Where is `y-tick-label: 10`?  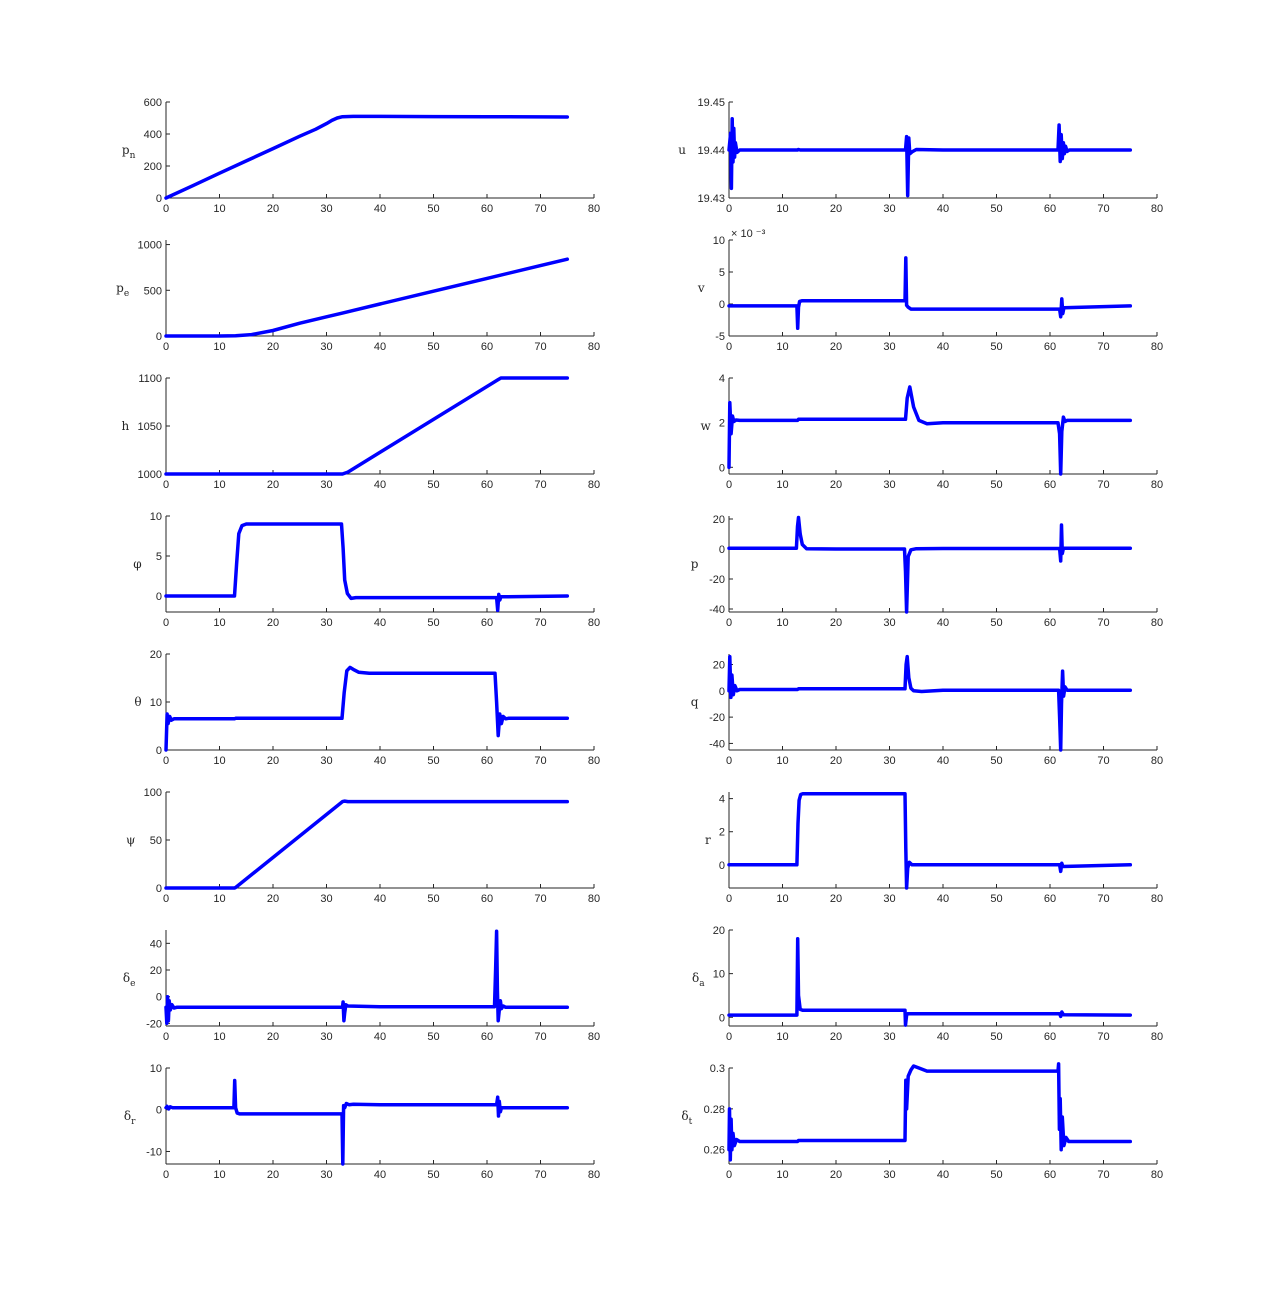
y-tick-label: 10 is located at coordinates (156, 703).